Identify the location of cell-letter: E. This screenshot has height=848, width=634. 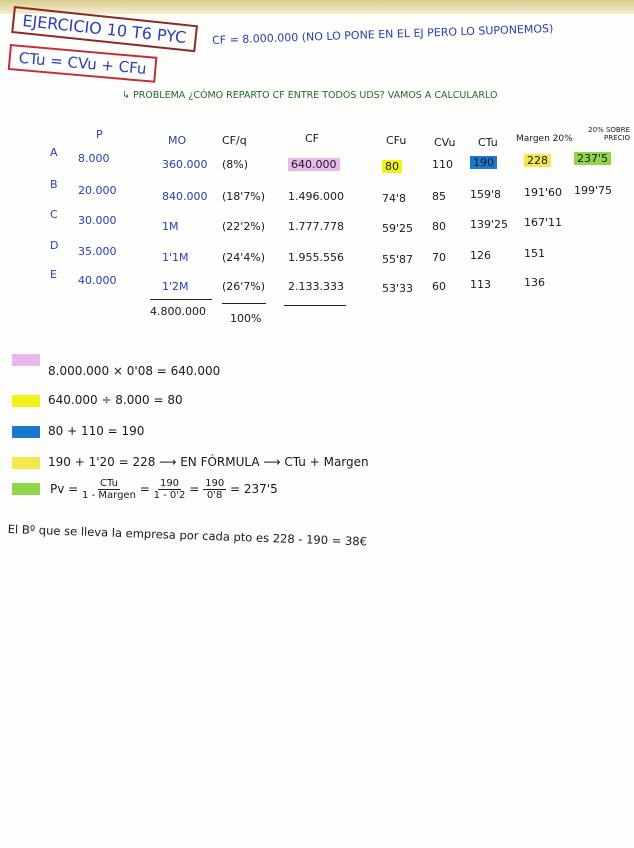
(53, 274).